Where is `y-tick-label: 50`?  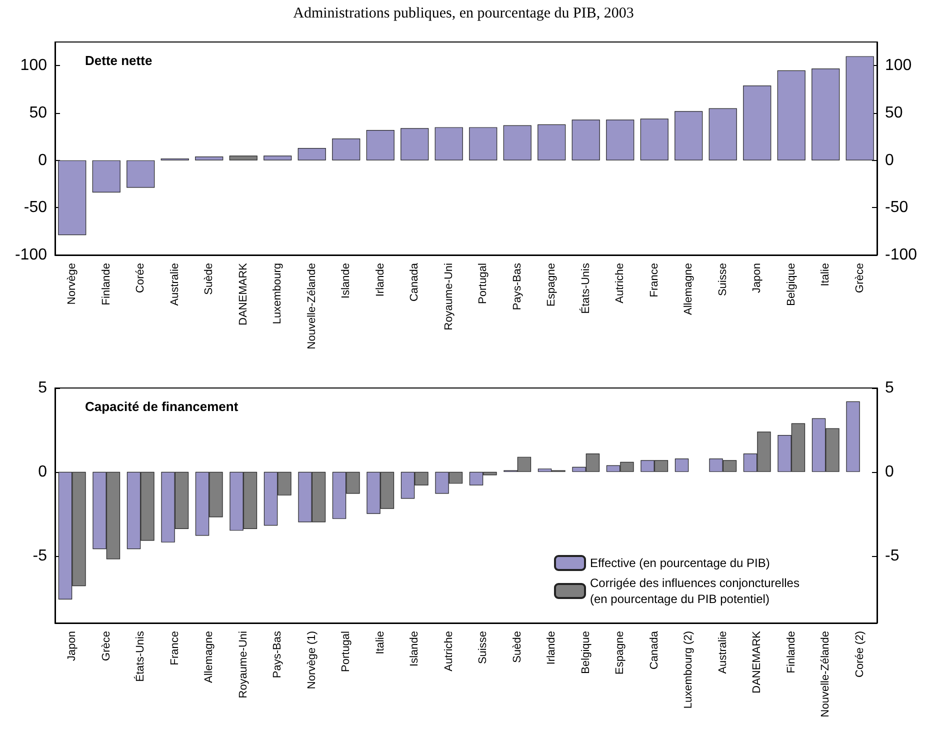 y-tick-label: 50 is located at coordinates (38, 113).